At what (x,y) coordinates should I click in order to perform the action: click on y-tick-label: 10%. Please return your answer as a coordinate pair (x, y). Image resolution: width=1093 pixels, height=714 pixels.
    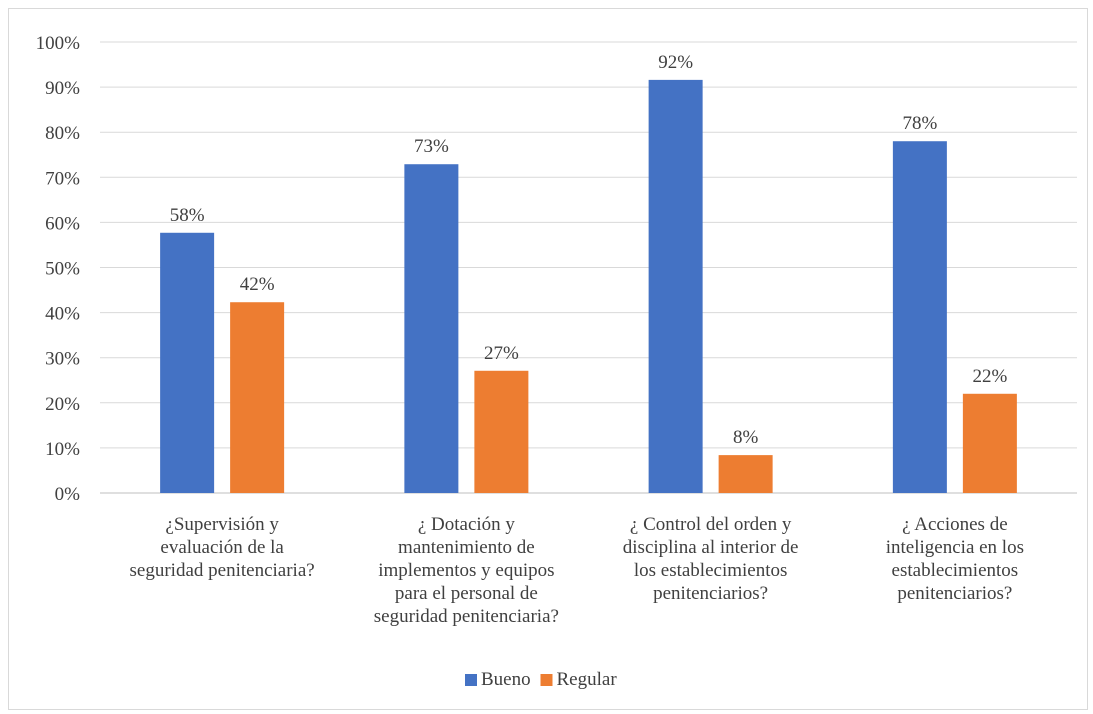
    Looking at the image, I should click on (62, 449).